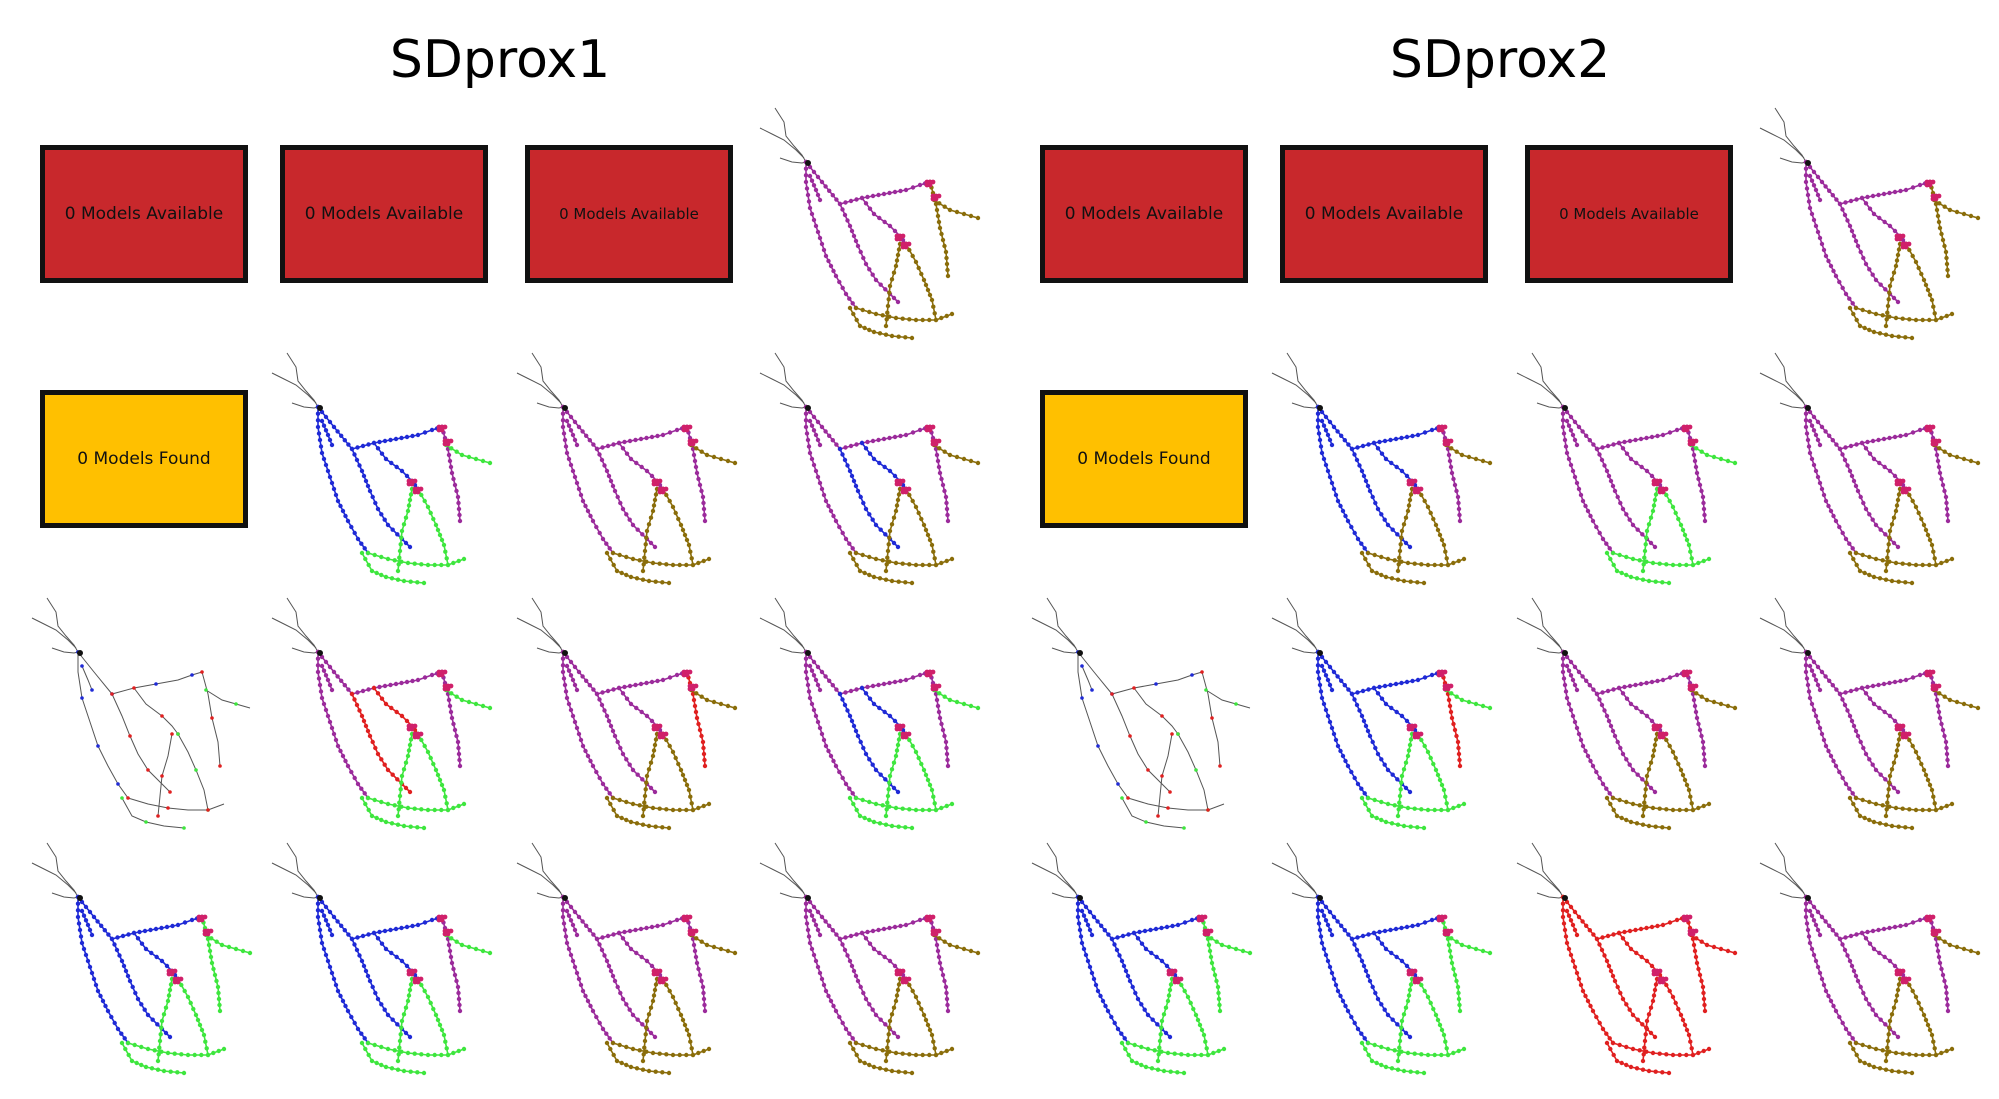 This screenshot has width=1999, height=1099. Describe the element at coordinates (565, 898) in the screenshot. I see `source-point` at that location.